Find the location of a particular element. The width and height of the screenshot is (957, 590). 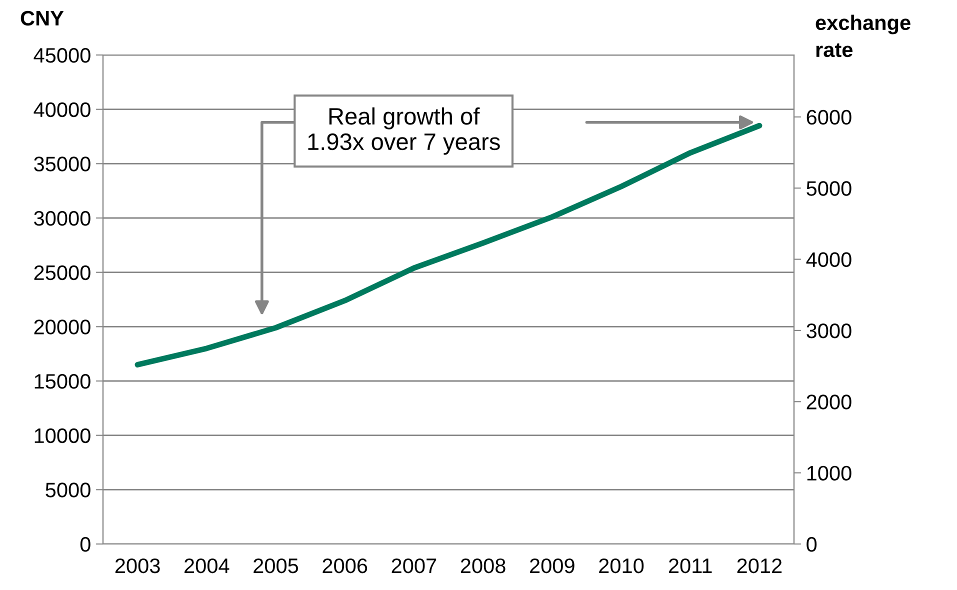

x-tick-label: 2003 is located at coordinates (137, 566).